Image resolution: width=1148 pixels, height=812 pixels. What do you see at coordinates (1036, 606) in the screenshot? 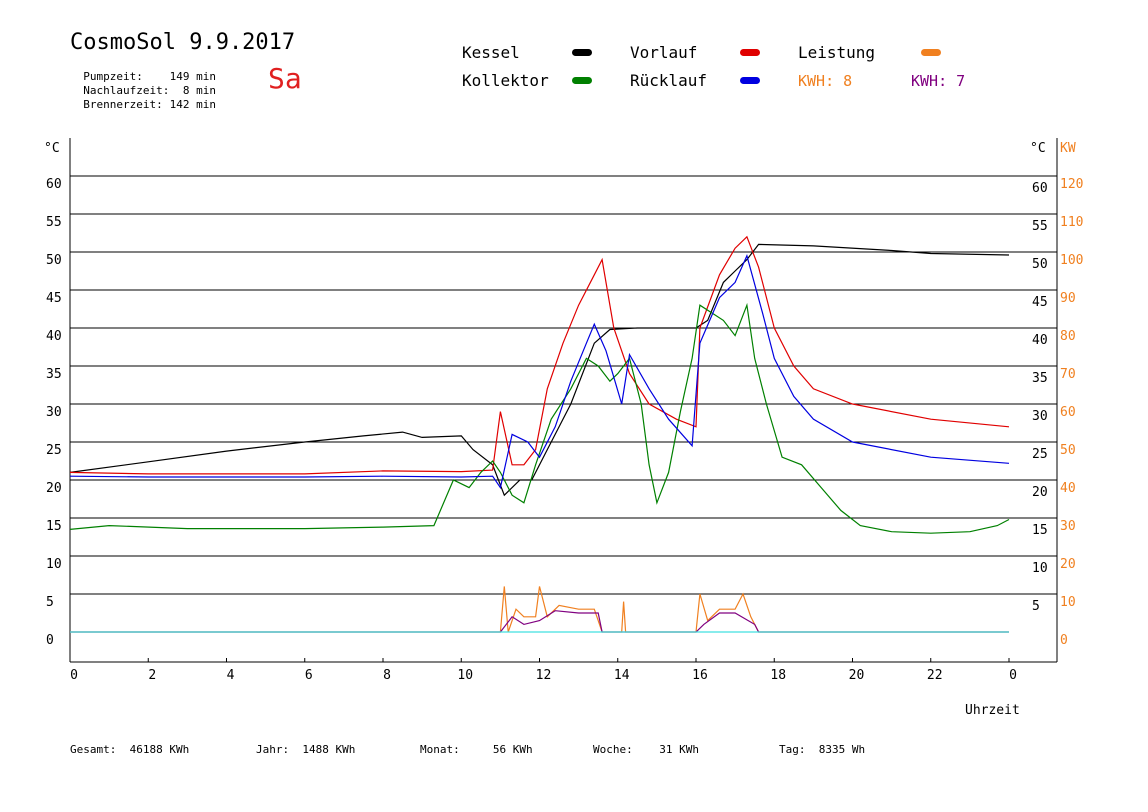
I see `y-tick-label-right: 5` at bounding box center [1036, 606].